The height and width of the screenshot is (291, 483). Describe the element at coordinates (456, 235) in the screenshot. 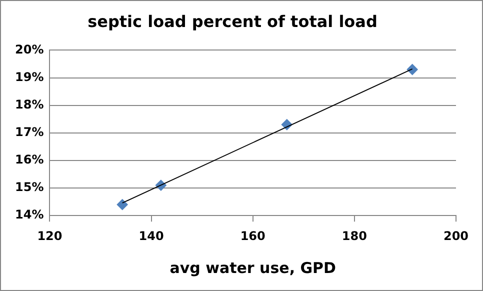

I see `x-tick-label: 200` at that location.